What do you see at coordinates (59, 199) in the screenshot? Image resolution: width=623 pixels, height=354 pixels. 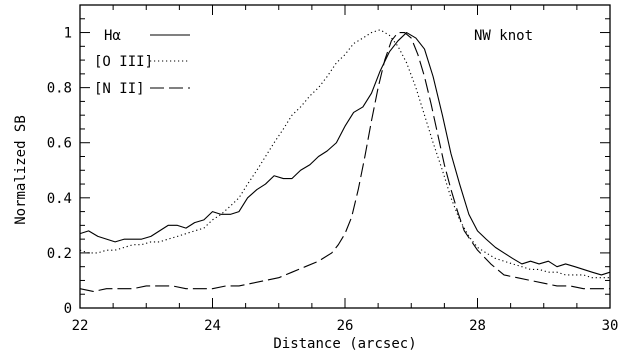 I see `y-tick-label: 0.4` at bounding box center [59, 199].